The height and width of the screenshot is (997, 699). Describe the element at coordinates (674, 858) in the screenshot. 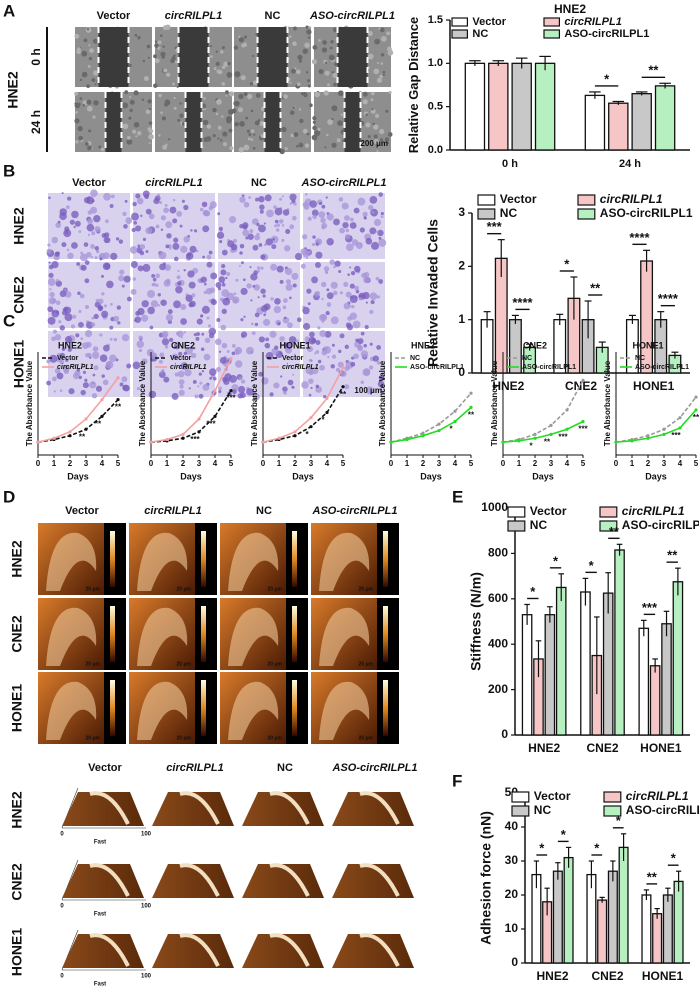

I see `significance-label: *` at that location.